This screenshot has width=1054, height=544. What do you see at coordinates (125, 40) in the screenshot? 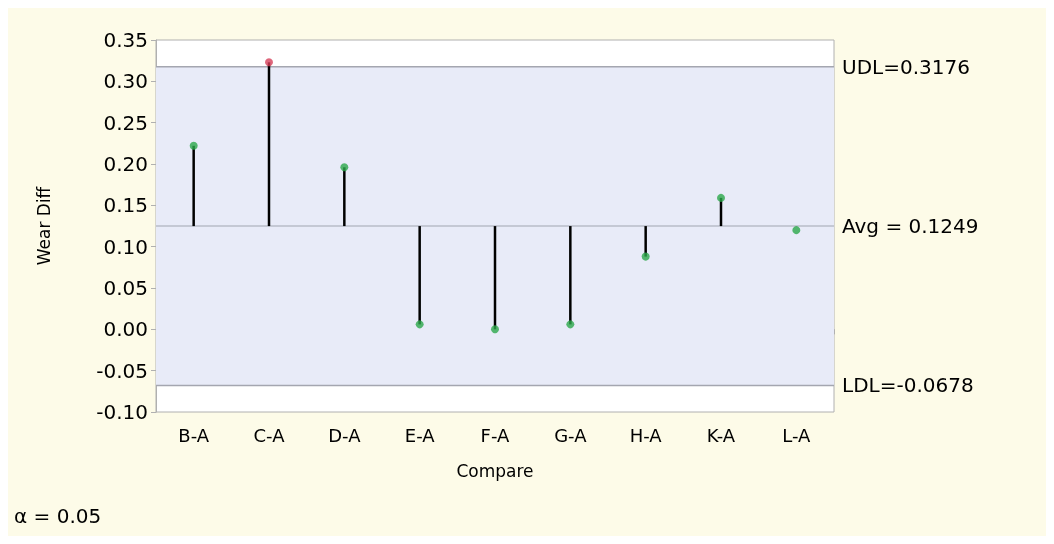
I see `y-tick-label: 0.35` at bounding box center [125, 40].